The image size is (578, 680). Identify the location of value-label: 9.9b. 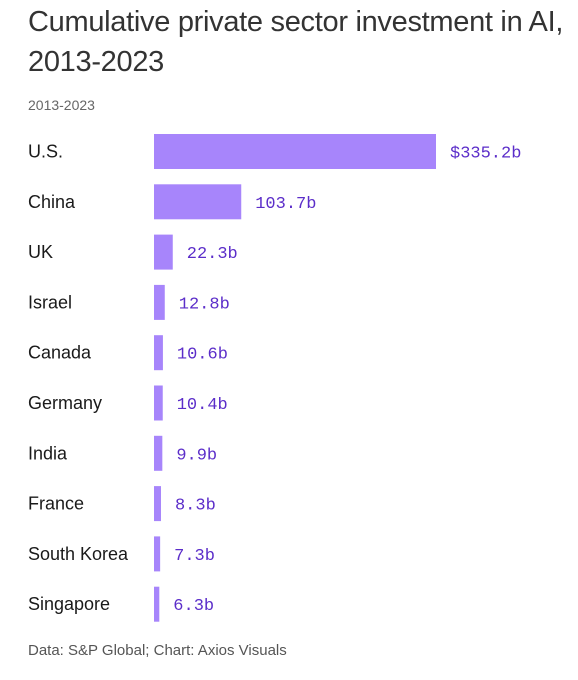
(196, 455).